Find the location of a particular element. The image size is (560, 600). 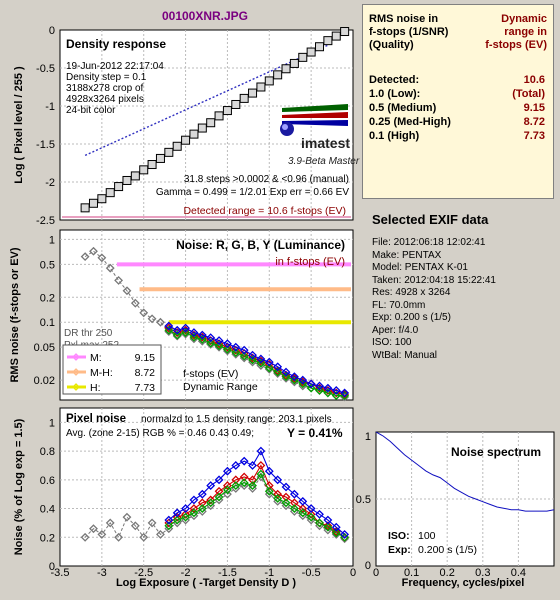

spectrum-exp-value: 0.200 s (1/5) is located at coordinates (447, 550).